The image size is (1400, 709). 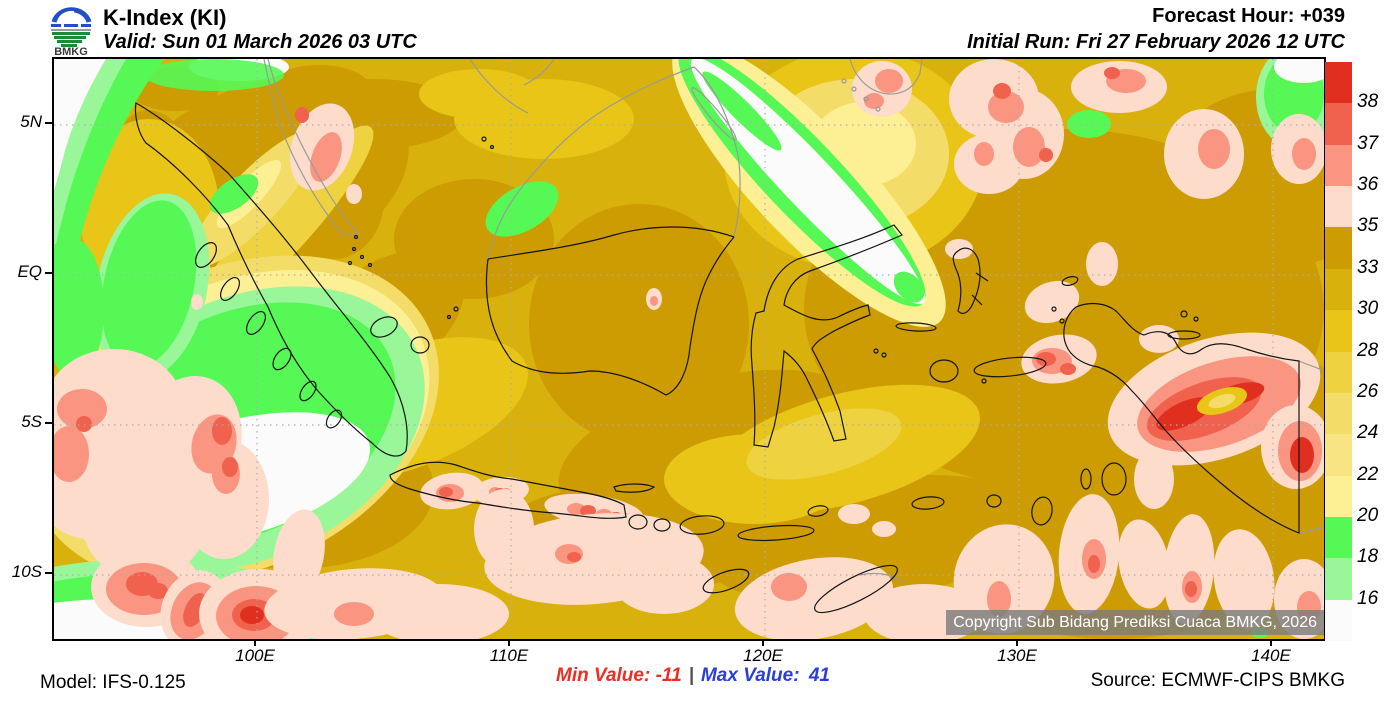 I want to click on colorbar-tick-label: 30, so click(x=1368, y=309).